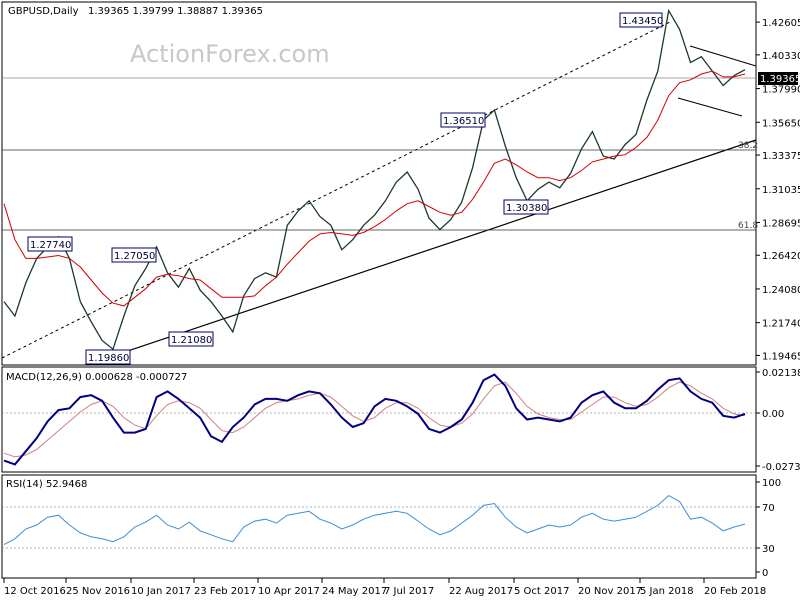 The width and height of the screenshot is (800, 600). I want to click on price-y-tick-label: 1.42605, so click(781, 23).